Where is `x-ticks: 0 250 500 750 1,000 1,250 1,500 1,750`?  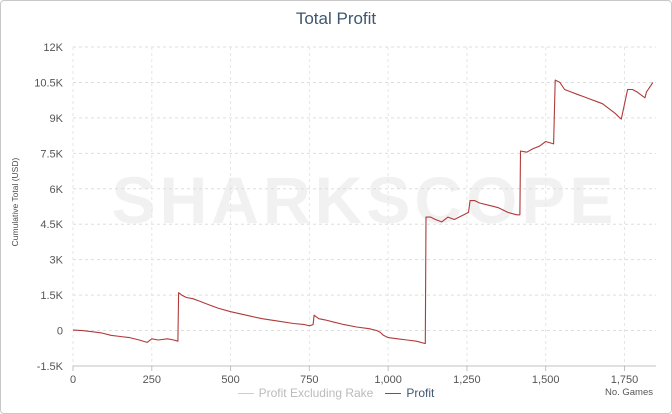 x-ticks: 0 250 500 750 1,000 1,250 1,500 1,750 is located at coordinates (354, 376).